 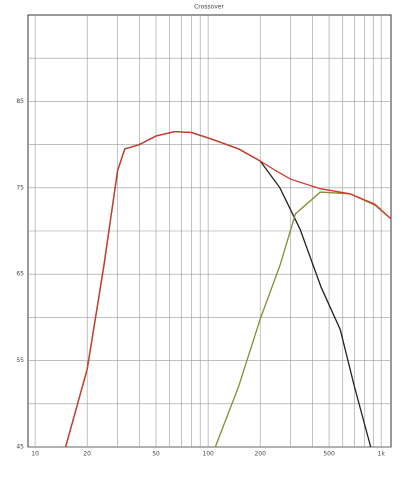 What do you see at coordinates (20, 274) in the screenshot?
I see `y-tick-label: 65` at bounding box center [20, 274].